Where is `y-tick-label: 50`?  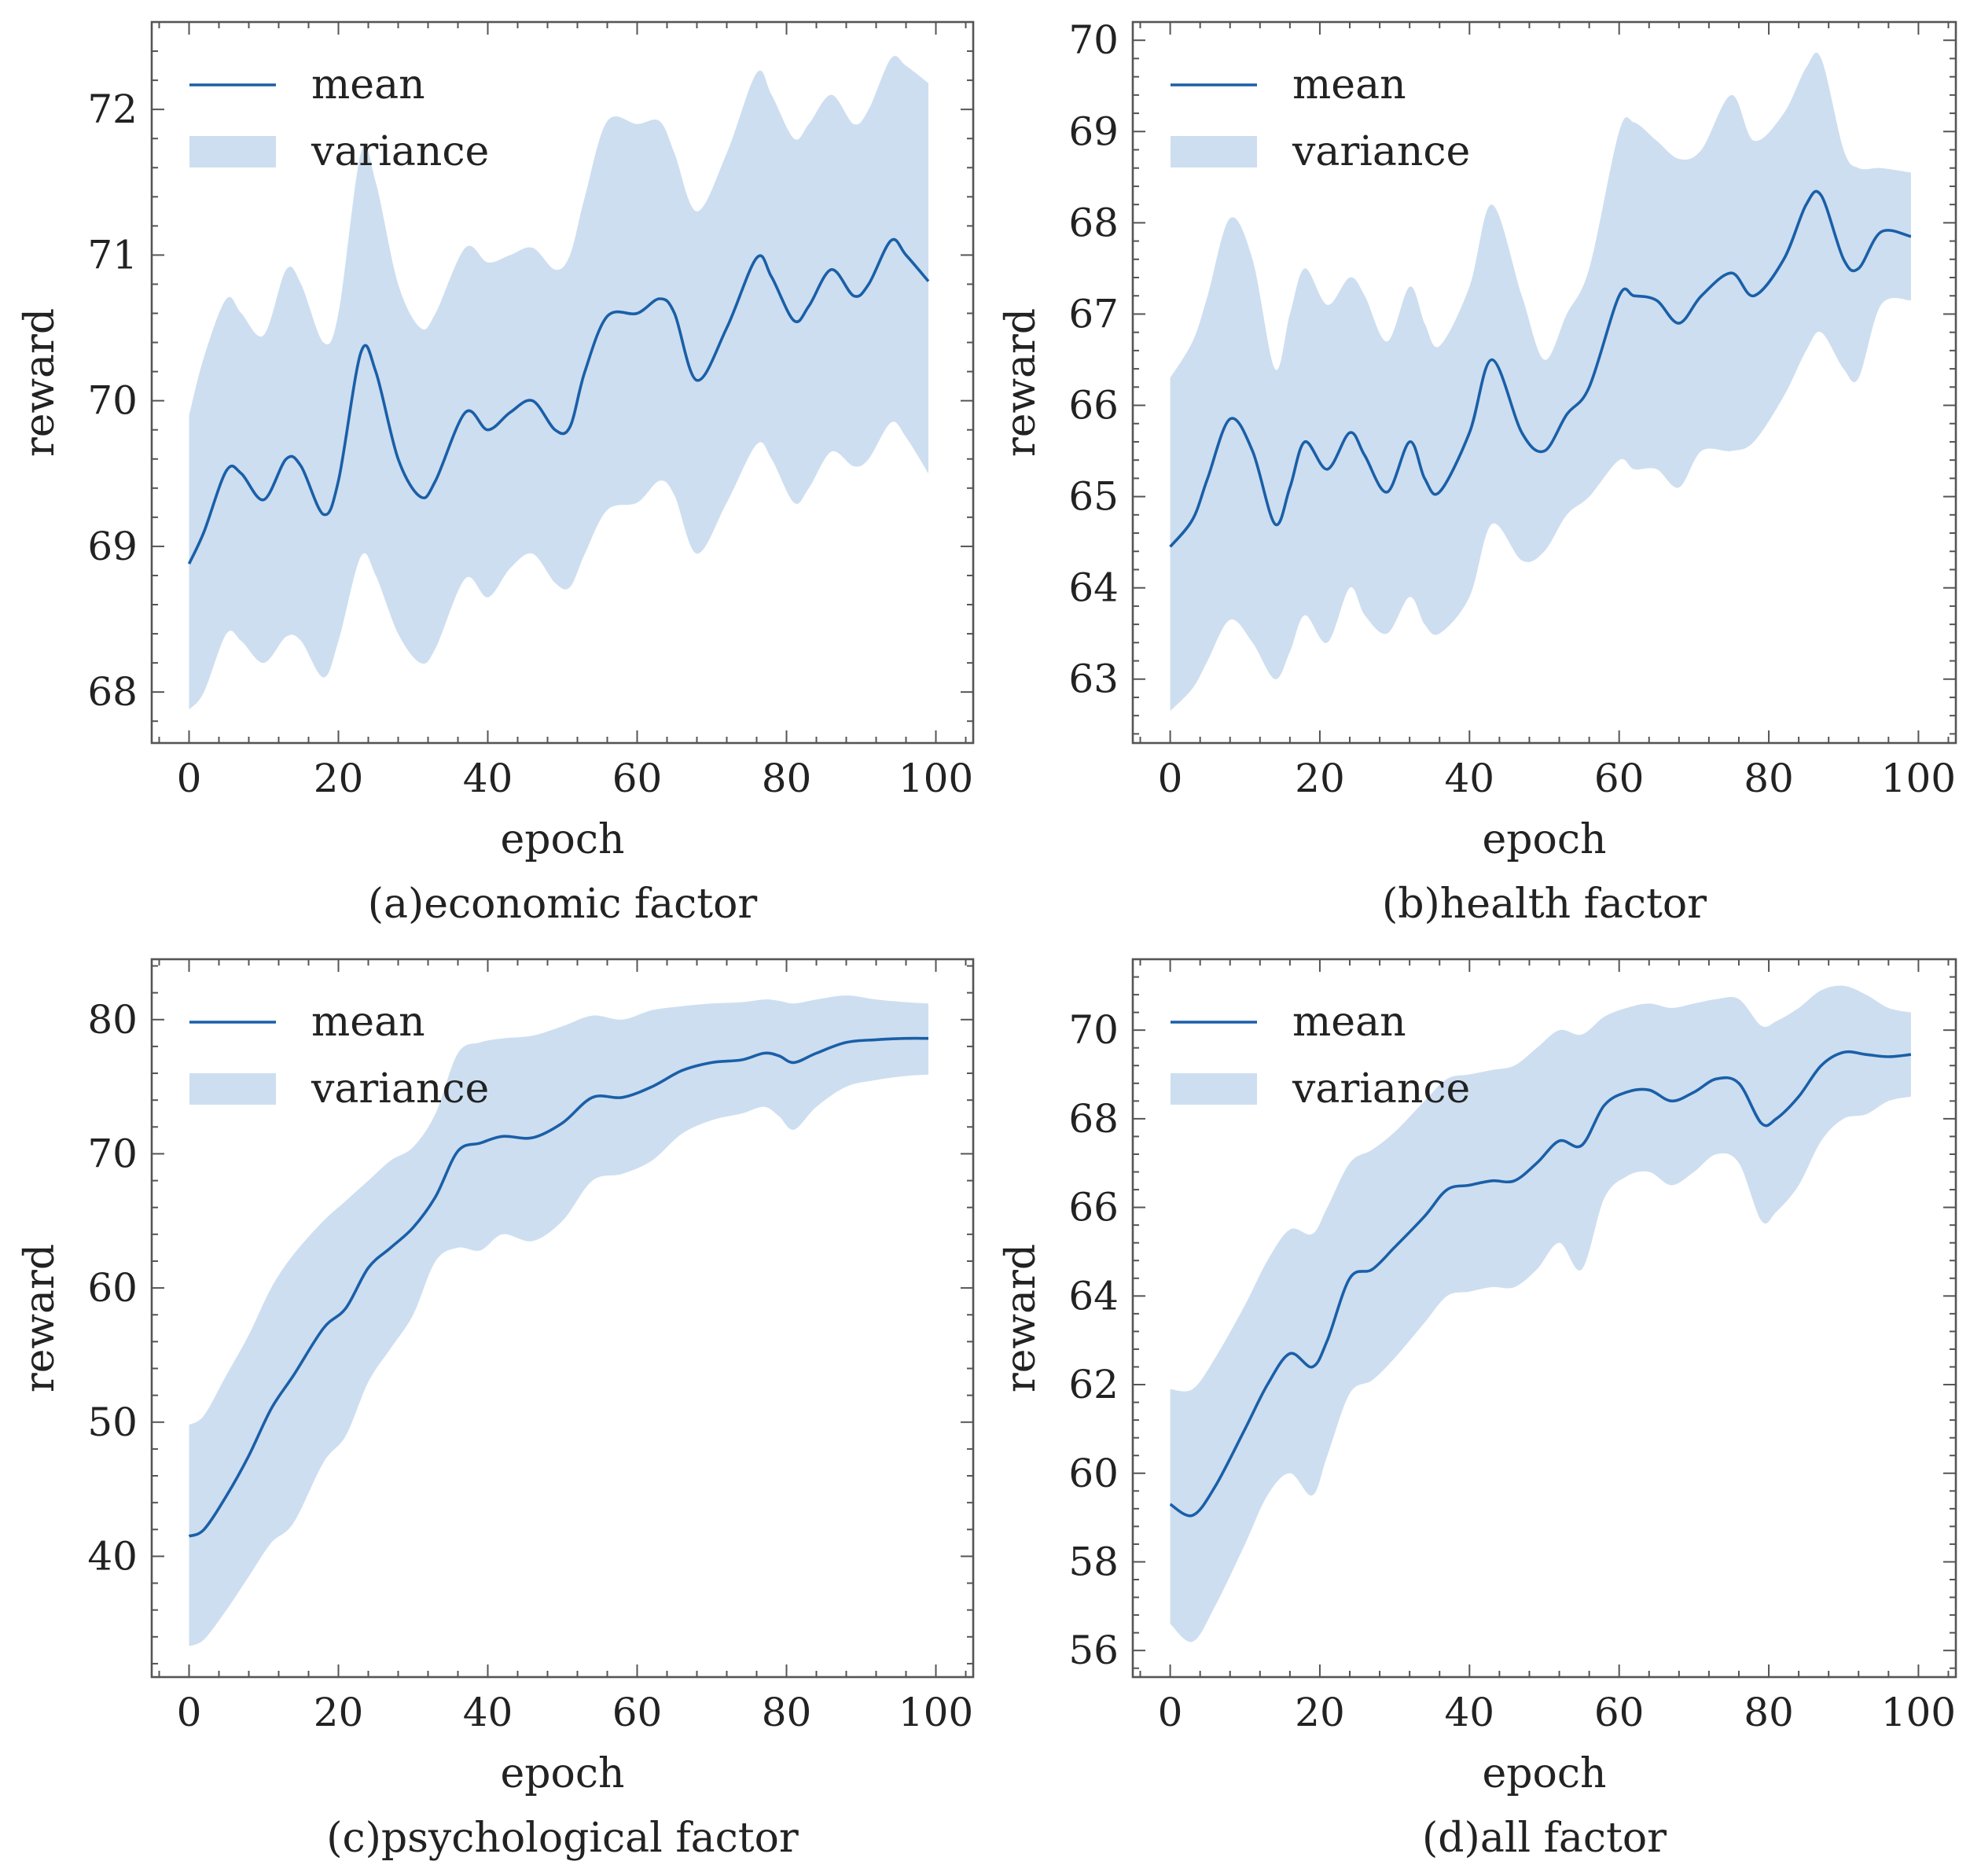
y-tick-label: 50 is located at coordinates (112, 1422).